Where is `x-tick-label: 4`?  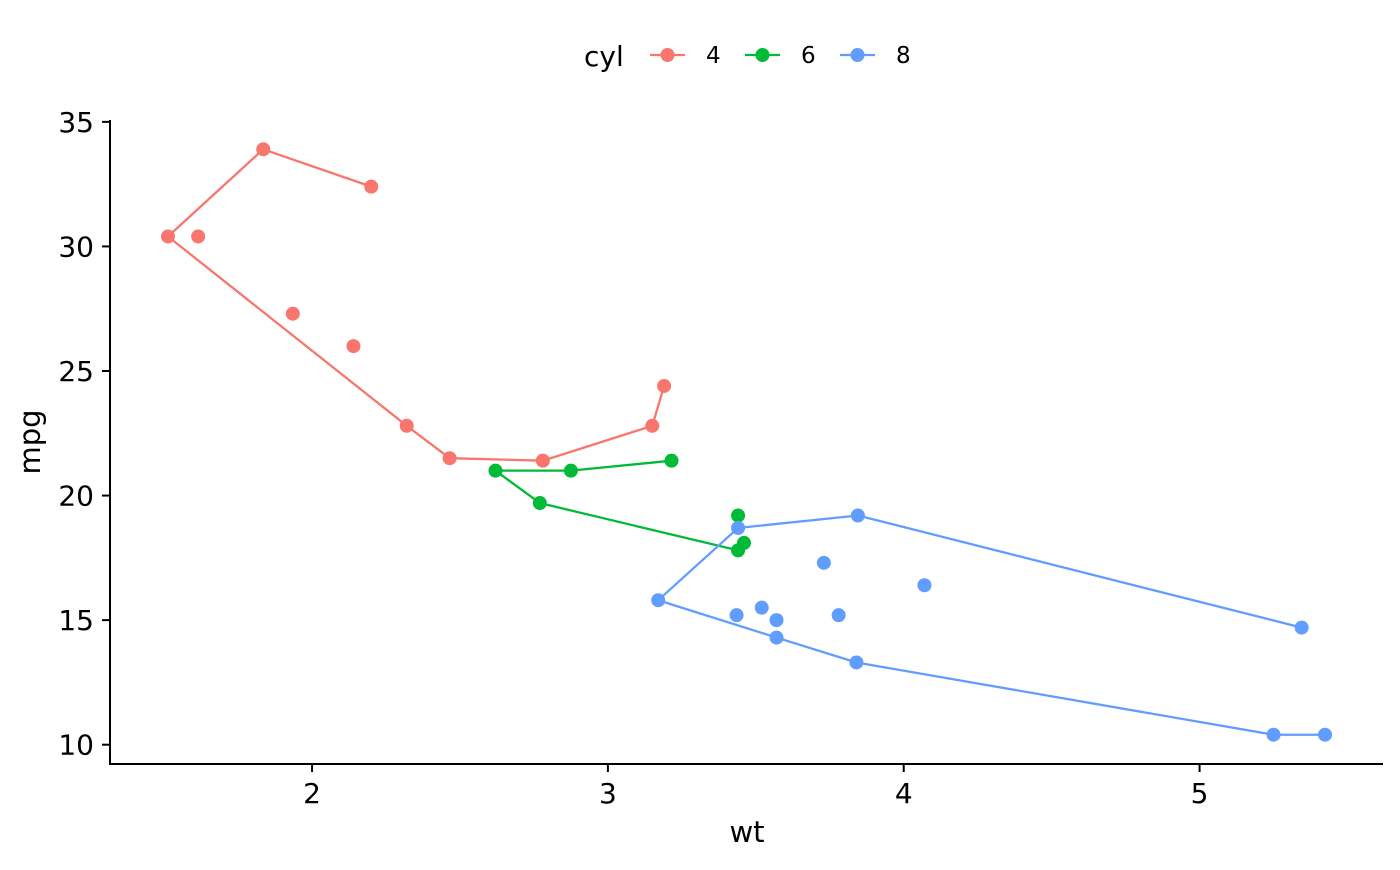 x-tick-label: 4 is located at coordinates (904, 793).